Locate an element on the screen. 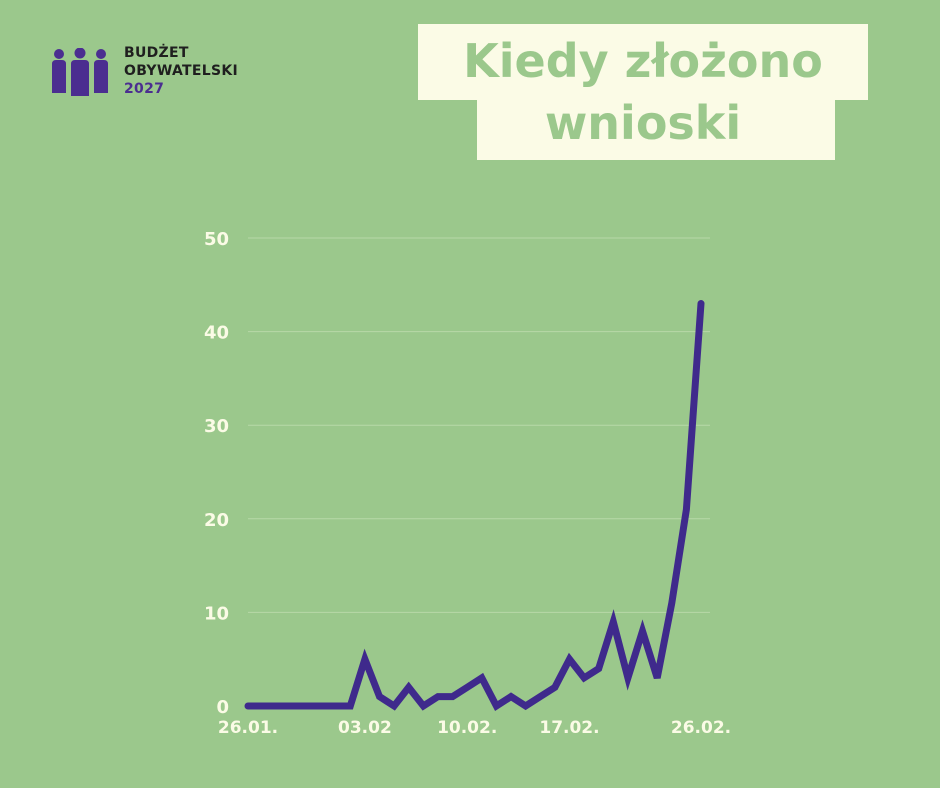 This screenshot has width=940, height=788. logo-text: BUDŻET OBYWATELSKI 2027 is located at coordinates (181, 71).